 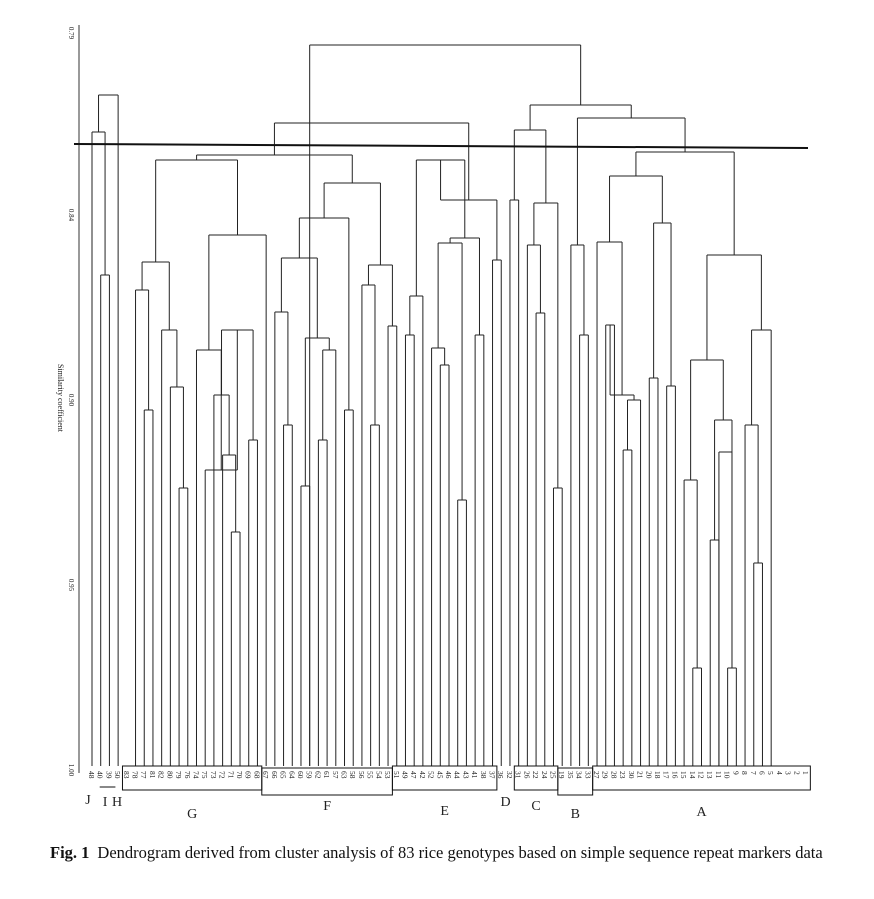 What do you see at coordinates (692, 775) in the screenshot?
I see `leaf-label: 14` at bounding box center [692, 775].